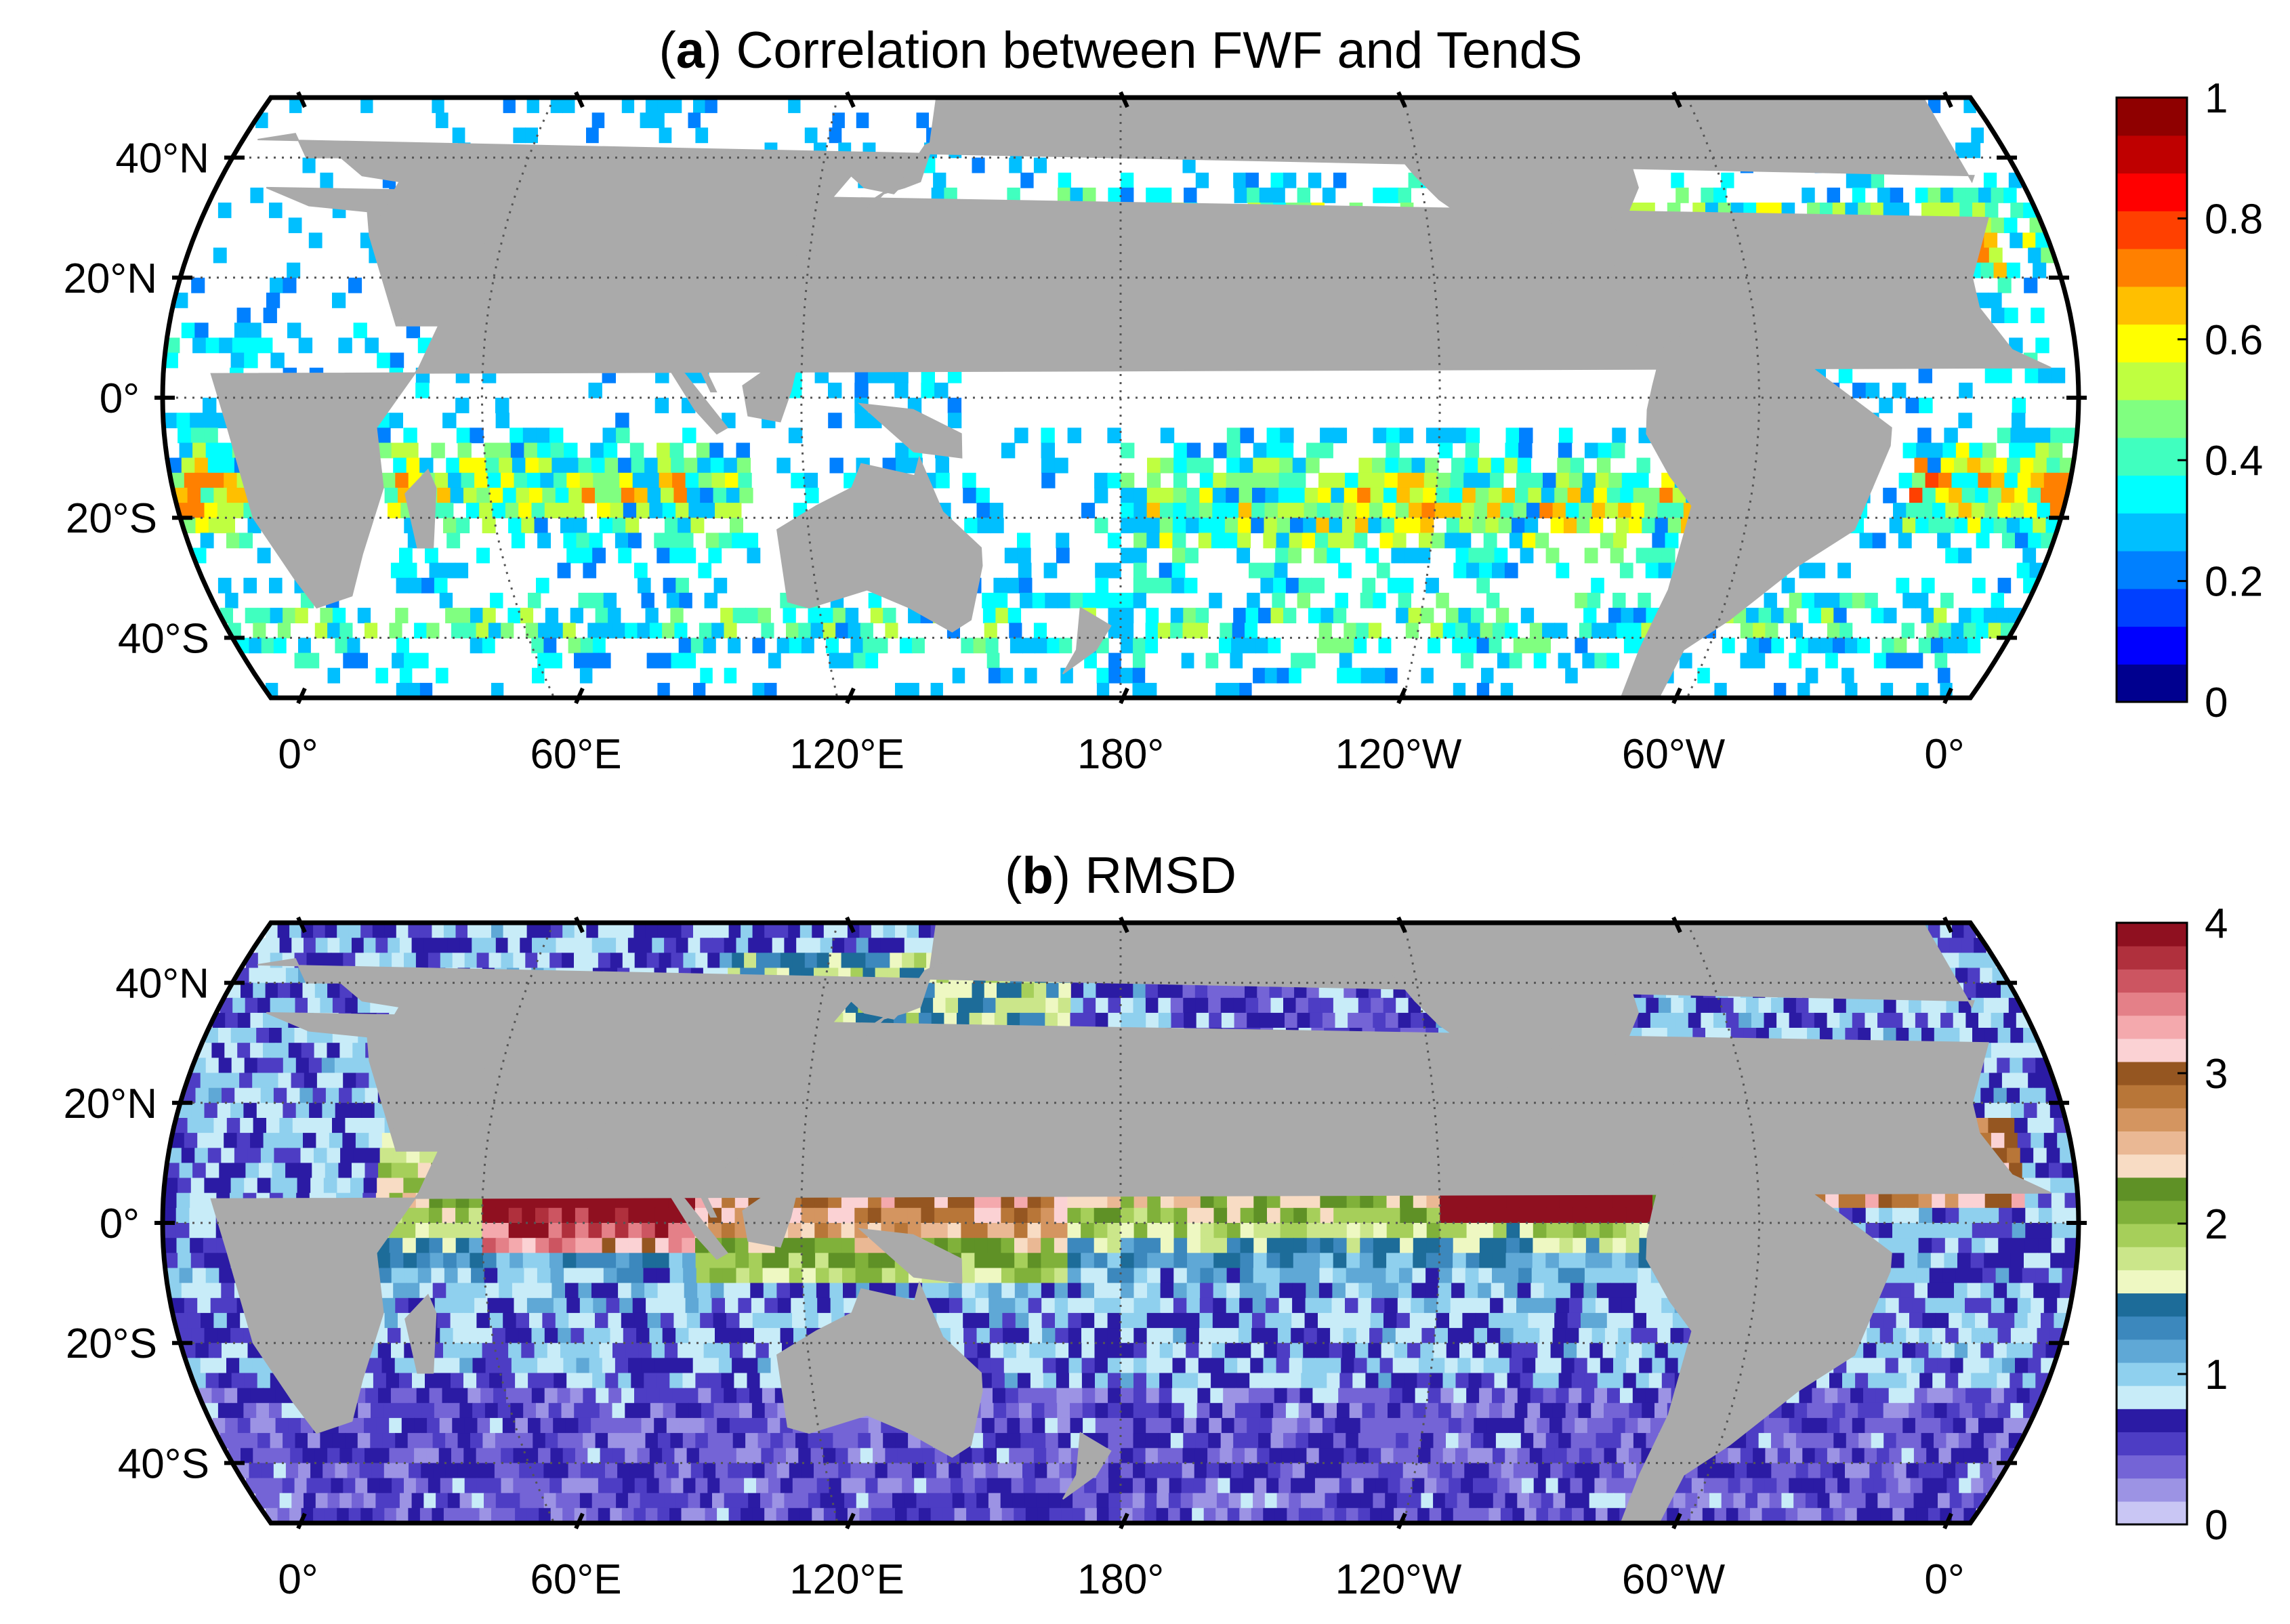 The width and height of the screenshot is (2290, 1624). Describe the element at coordinates (2234, 461) in the screenshot. I see `colorbar-tick-label: 0.4` at that location.